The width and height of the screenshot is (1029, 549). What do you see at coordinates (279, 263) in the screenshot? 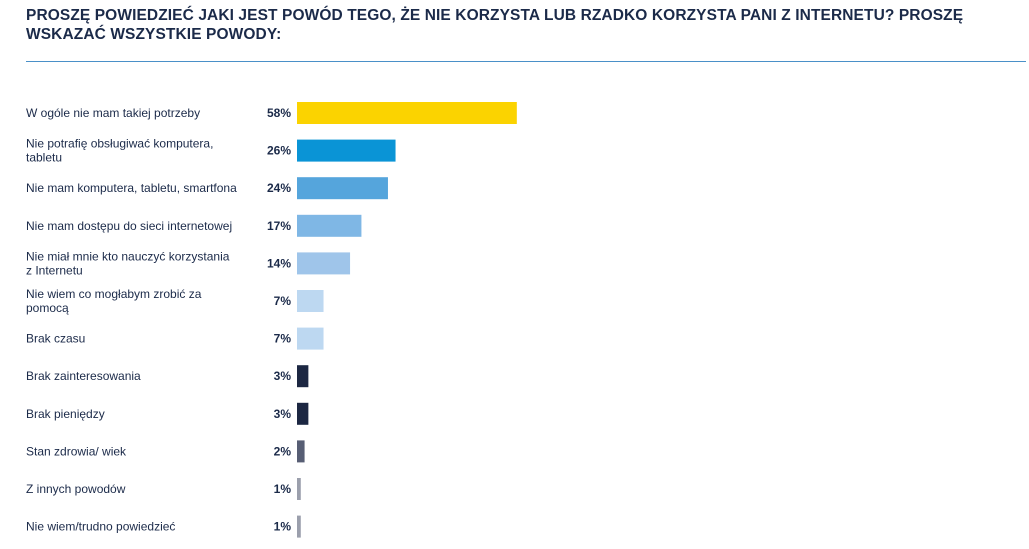
I see `value-label: 14%` at bounding box center [279, 263].